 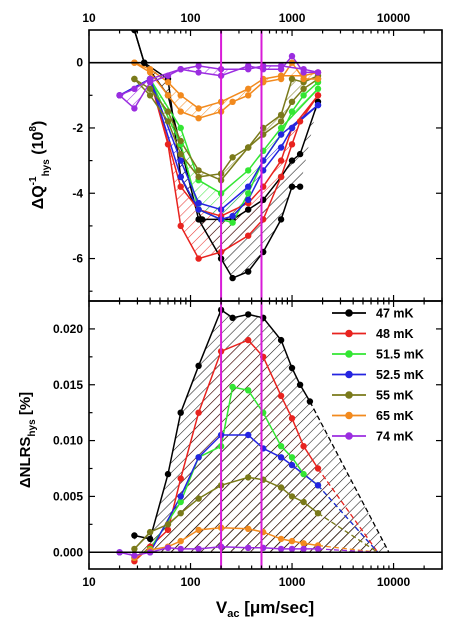 What do you see at coordinates (226, 90) in the screenshot?
I see `top-hatch-65-mk` at bounding box center [226, 90].